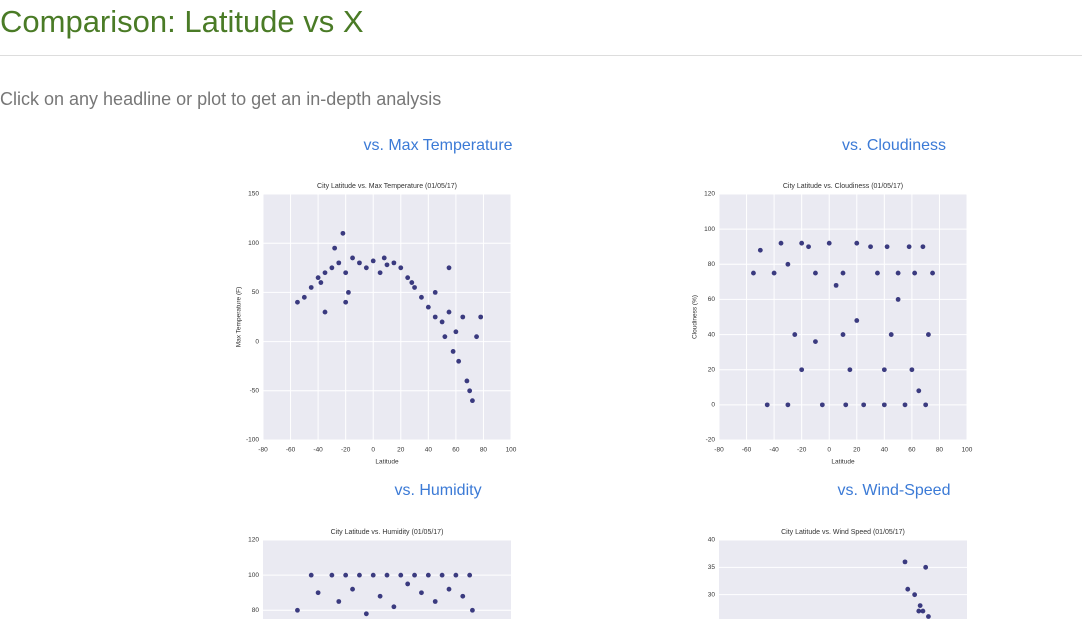  Describe the element at coordinates (894, 490) in the screenshot. I see `plot-heading: vs. Wind-Speed` at that location.